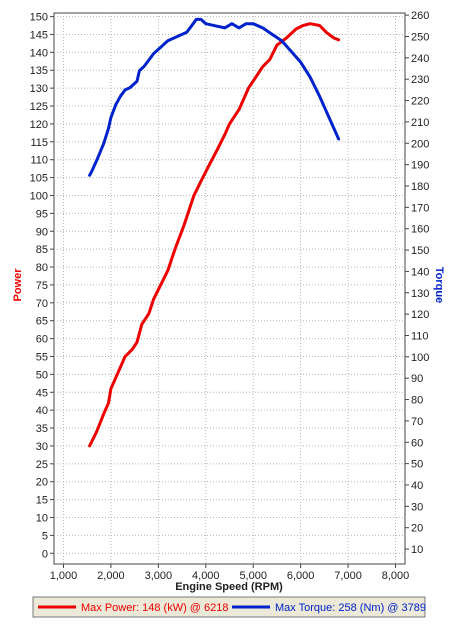 This screenshot has height=625, width=459. What do you see at coordinates (350, 608) in the screenshot?
I see `legend-torque-label: Max Torque: 258 (Nm) @ 3789` at bounding box center [350, 608].